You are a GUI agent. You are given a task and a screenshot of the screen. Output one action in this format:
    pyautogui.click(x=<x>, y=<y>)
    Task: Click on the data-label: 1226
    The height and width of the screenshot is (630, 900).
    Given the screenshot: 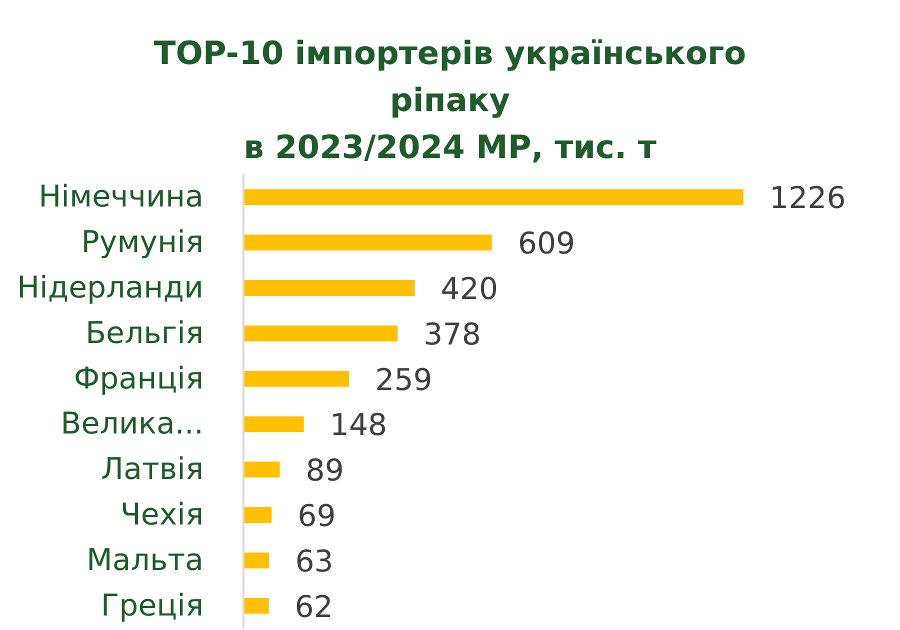 What is the action you would take?
    pyautogui.click(x=808, y=198)
    